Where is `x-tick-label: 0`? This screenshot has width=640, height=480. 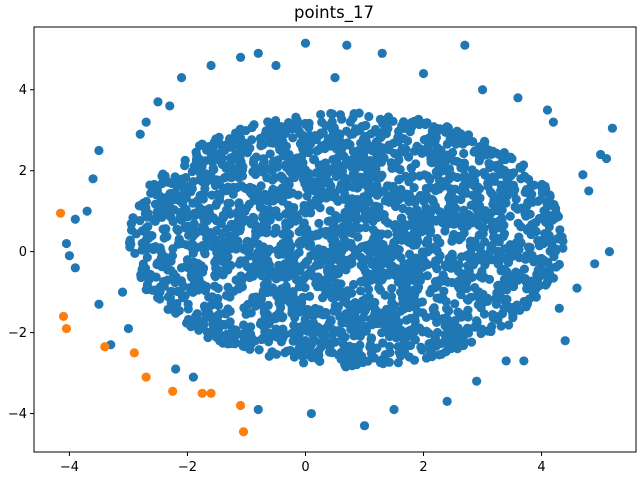
x-tick-label: 0 is located at coordinates (305, 467).